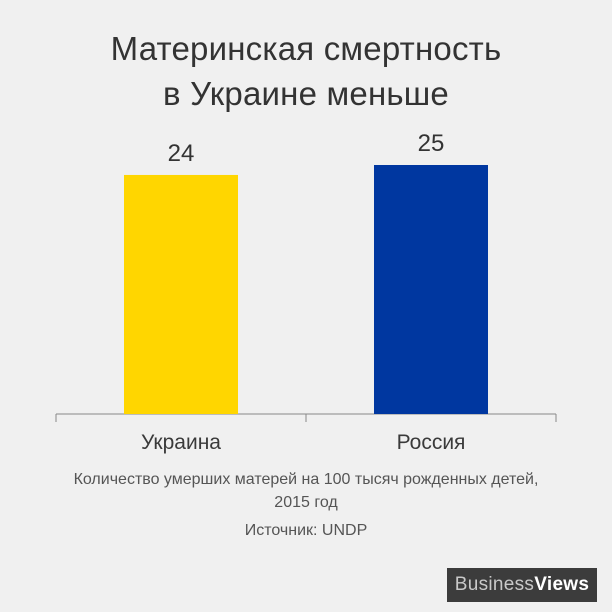  What do you see at coordinates (181, 442) in the screenshot?
I see `category-label: Украина` at bounding box center [181, 442].